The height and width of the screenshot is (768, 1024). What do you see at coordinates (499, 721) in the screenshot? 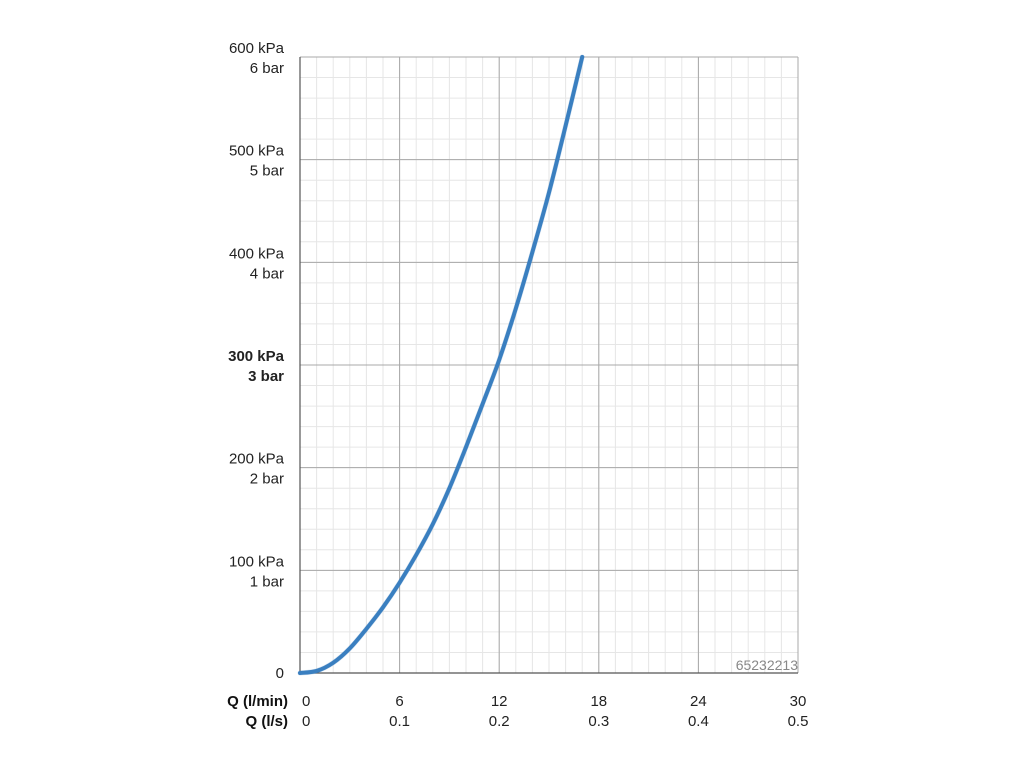
I see `x-tick-label: 0.2` at bounding box center [499, 721].